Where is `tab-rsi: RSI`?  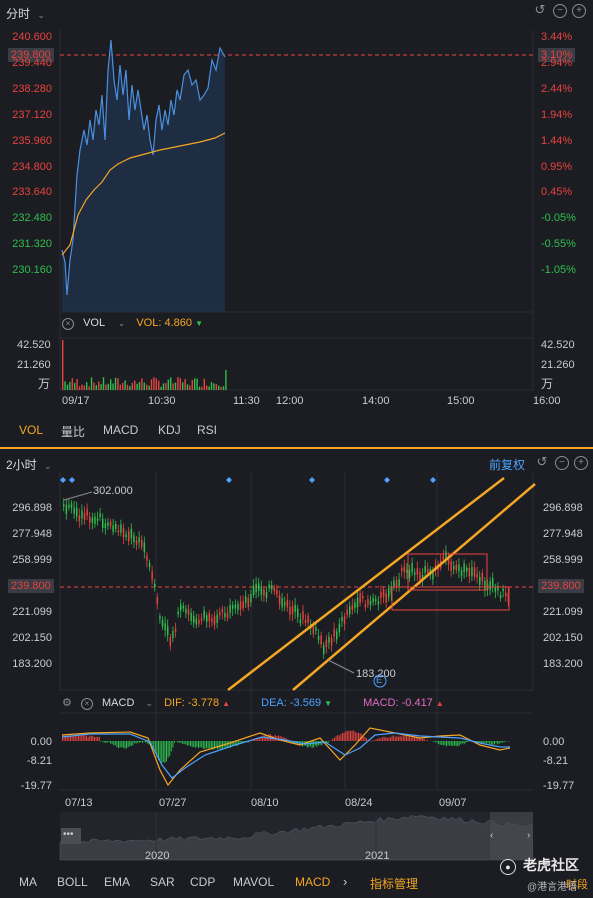
tab-rsi: RSI is located at coordinates (207, 430).